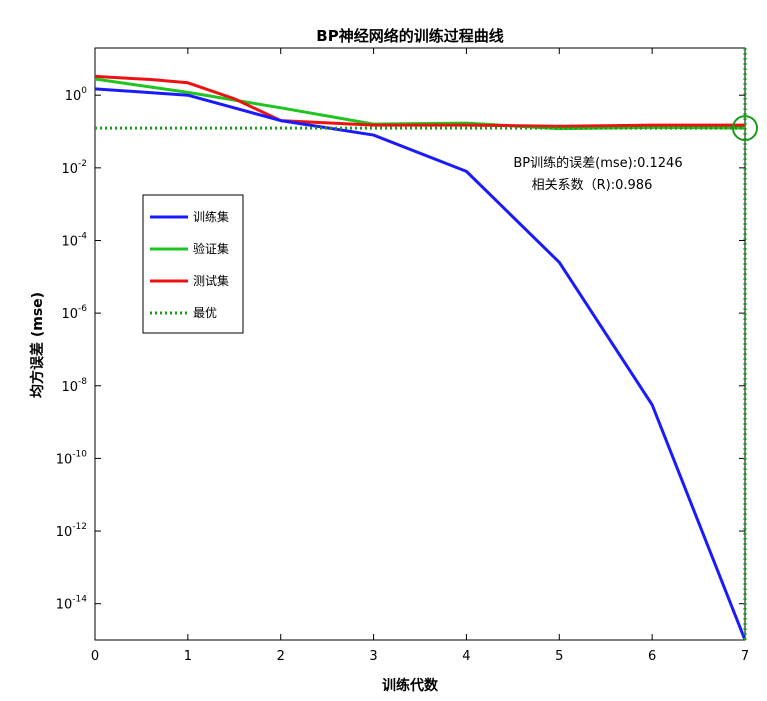  I want to click on series-line-测试集, so click(419, 101).